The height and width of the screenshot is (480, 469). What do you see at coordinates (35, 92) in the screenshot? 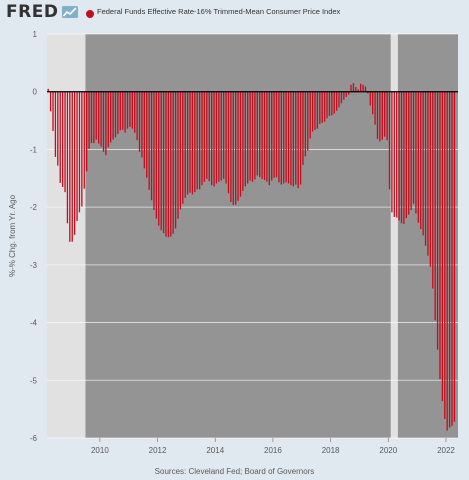
I see `y-tick-label: 0` at bounding box center [35, 92].